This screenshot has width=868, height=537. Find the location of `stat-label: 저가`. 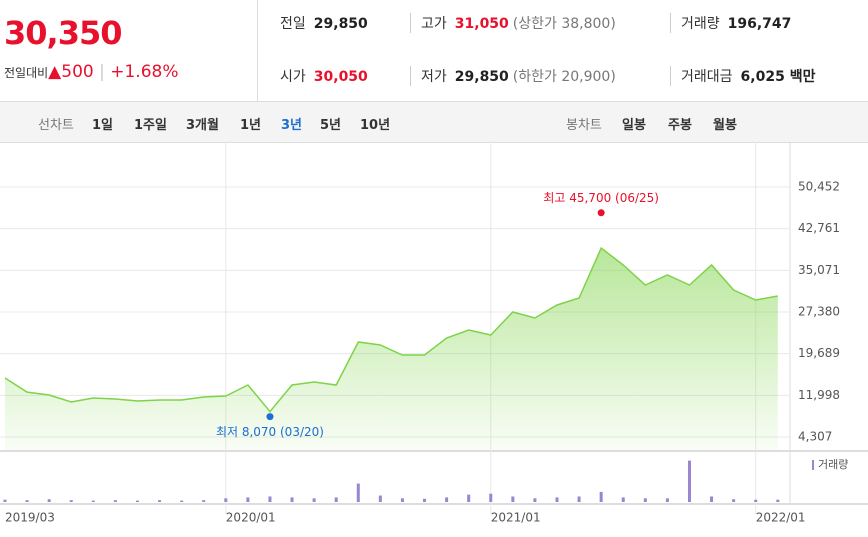

stat-label: 저가 is located at coordinates (434, 77).